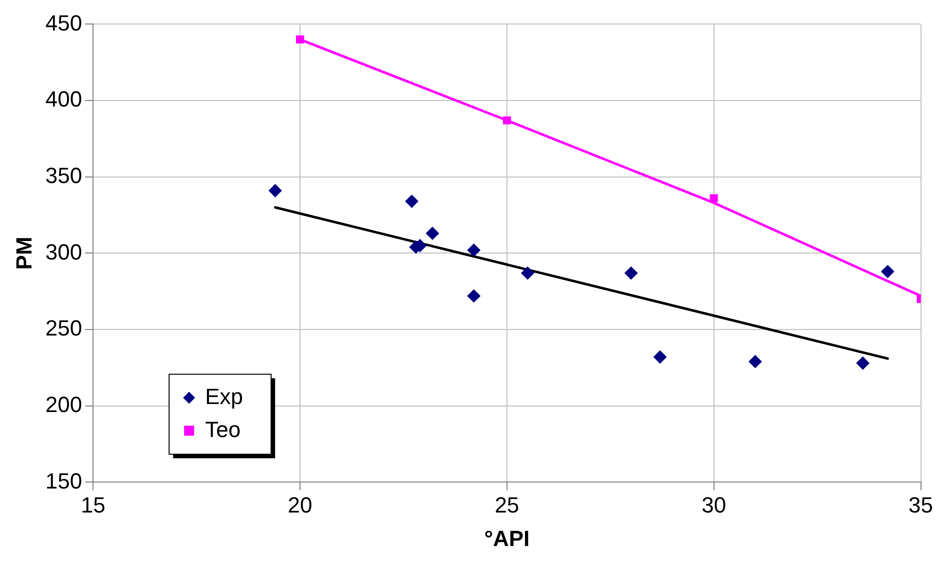  I want to click on y-axis-title: PM, so click(23, 253).